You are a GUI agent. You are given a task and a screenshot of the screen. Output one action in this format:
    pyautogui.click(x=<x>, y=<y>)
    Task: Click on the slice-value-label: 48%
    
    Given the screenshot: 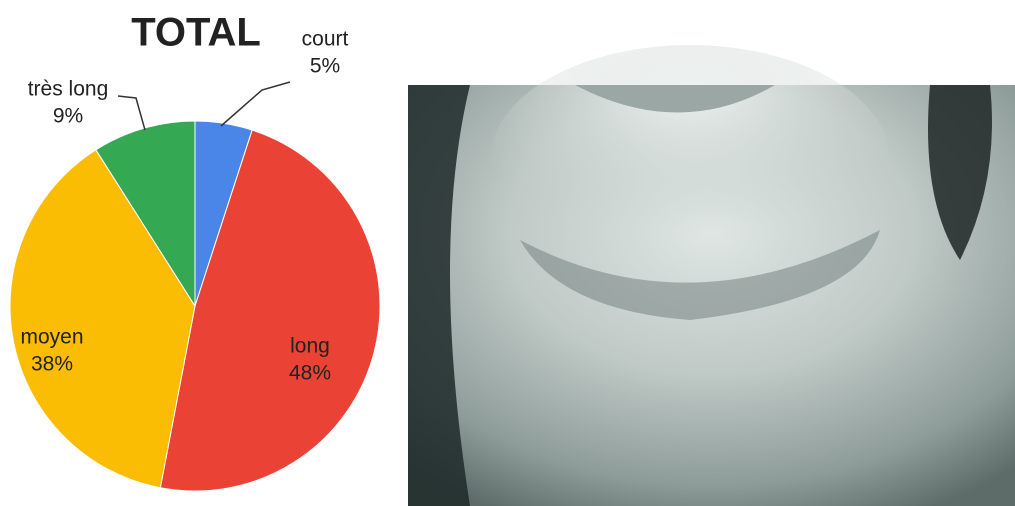 What is the action you would take?
    pyautogui.click(x=310, y=373)
    